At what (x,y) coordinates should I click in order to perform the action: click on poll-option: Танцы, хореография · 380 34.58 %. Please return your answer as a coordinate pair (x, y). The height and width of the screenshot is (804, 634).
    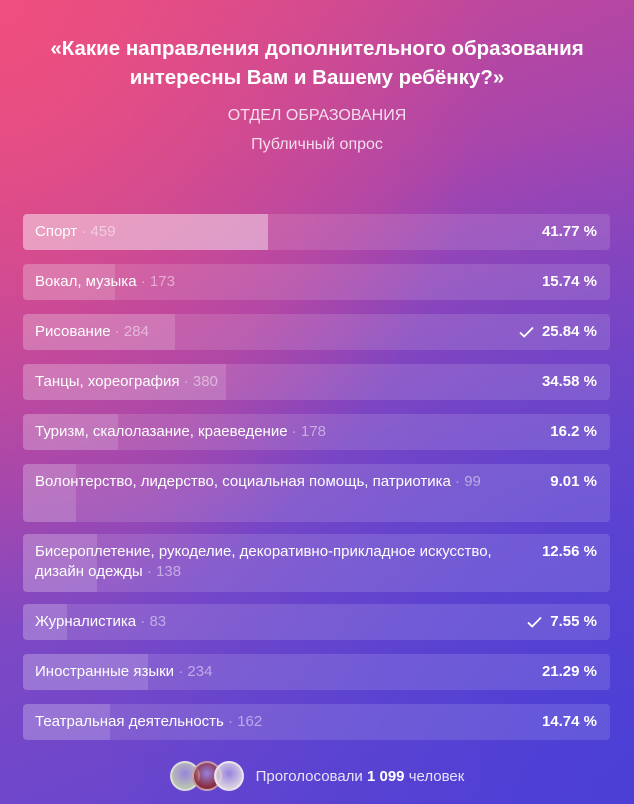
    Looking at the image, I should click on (316, 382).